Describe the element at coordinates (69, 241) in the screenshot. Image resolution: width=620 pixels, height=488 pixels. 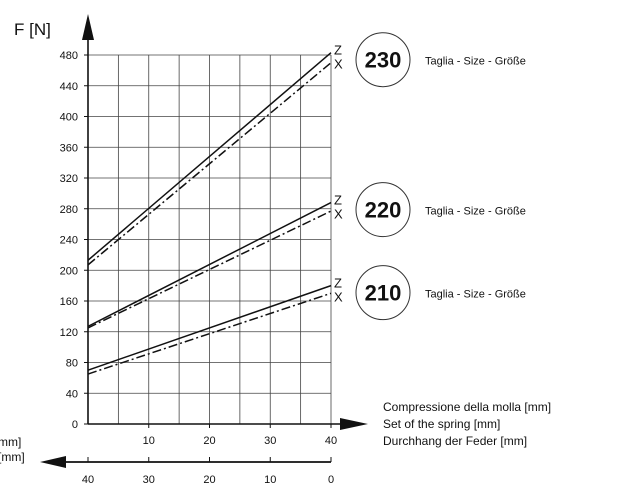
I see `y-tick-label: 240` at that location.